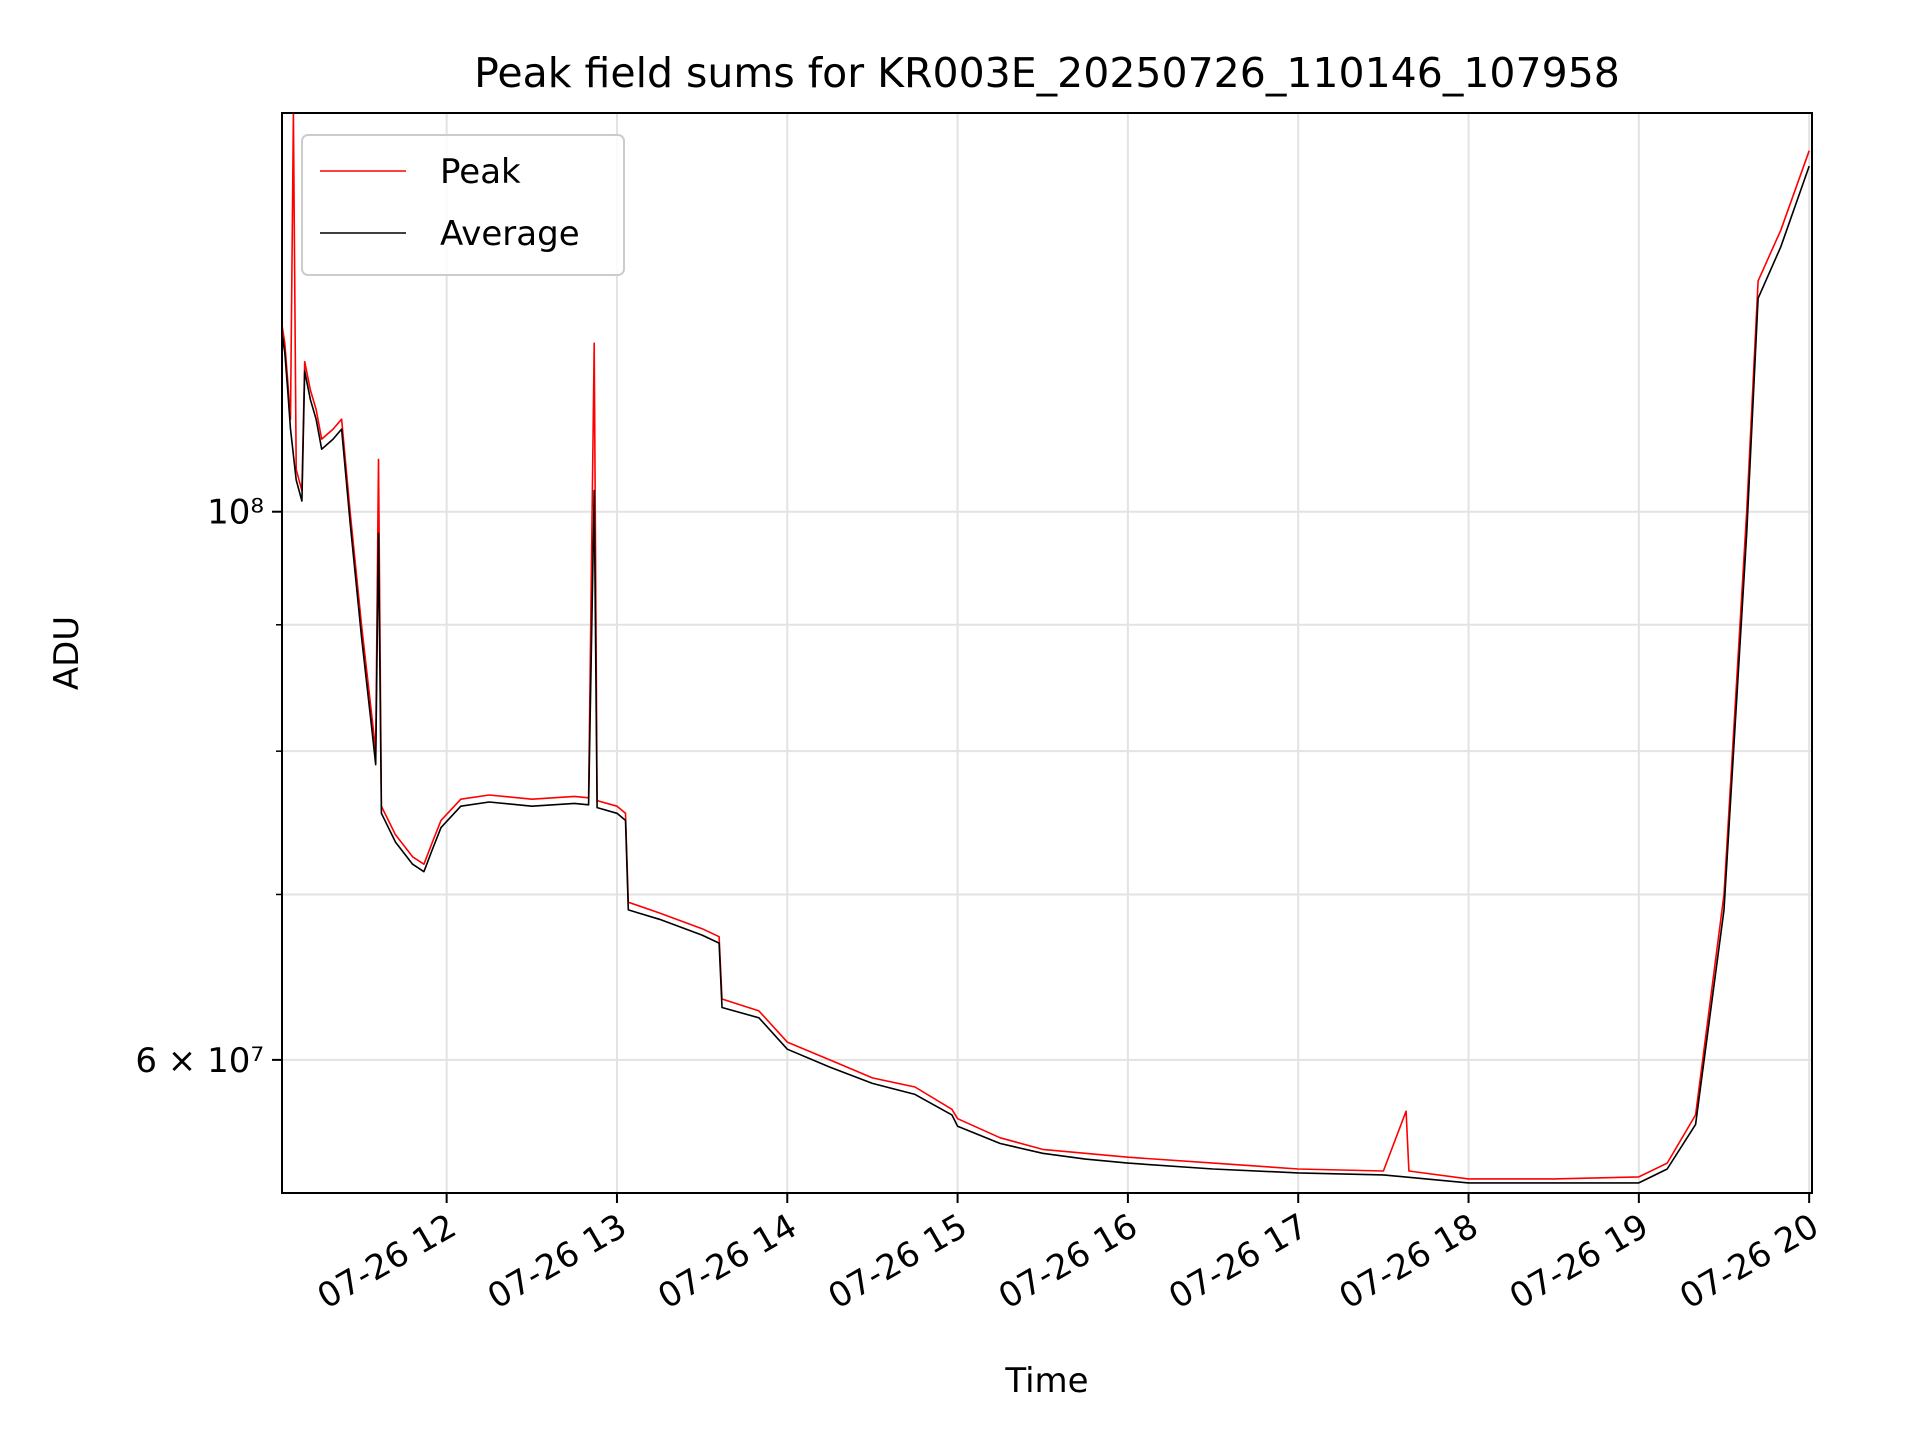 Image resolution: width=1920 pixels, height=1440 pixels. Describe the element at coordinates (67, 653) in the screenshot. I see `y-axis-label: ADU` at that location.